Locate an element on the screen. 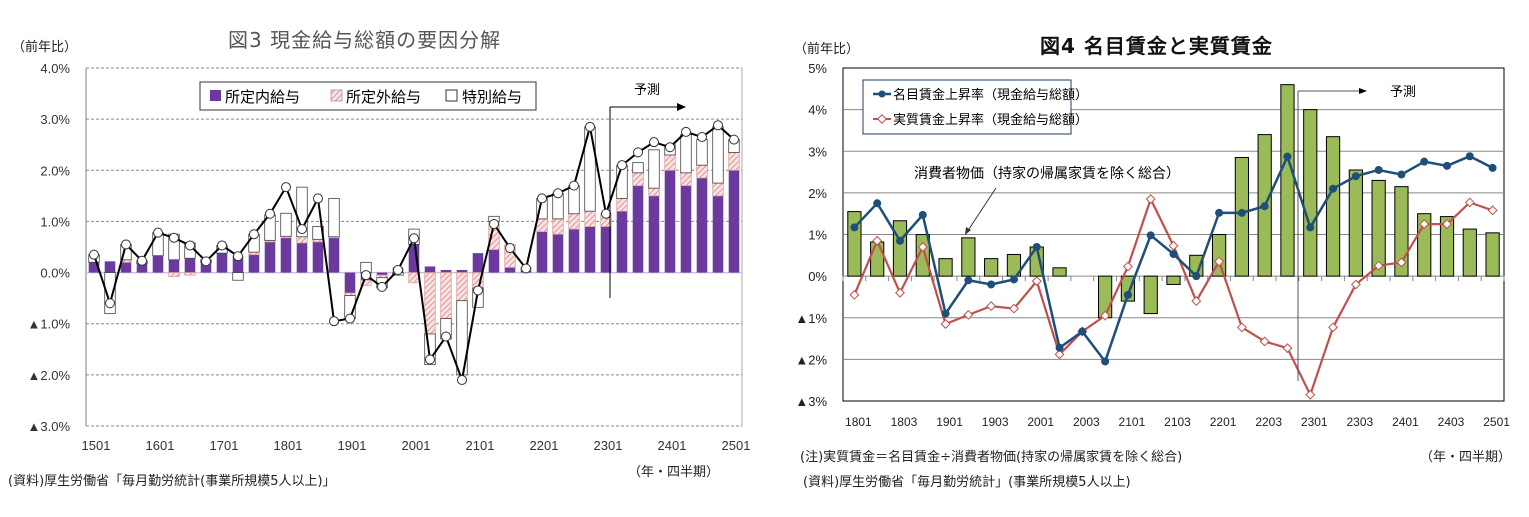 This screenshot has width=1529, height=517. chart3-ytick-label: 0.0% is located at coordinates (55, 273).